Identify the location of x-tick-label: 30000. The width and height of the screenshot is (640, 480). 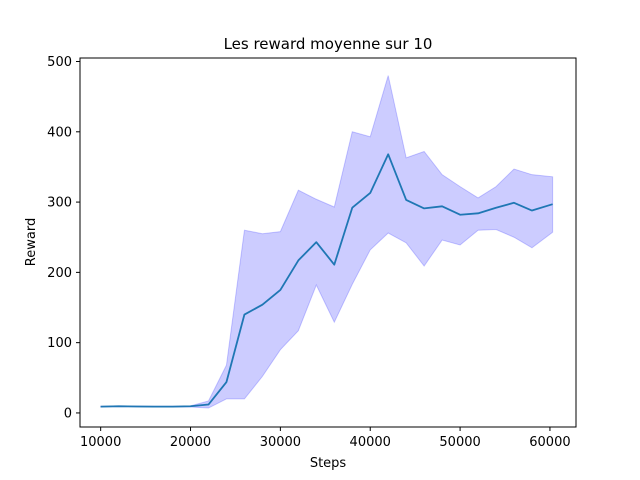
(280, 442).